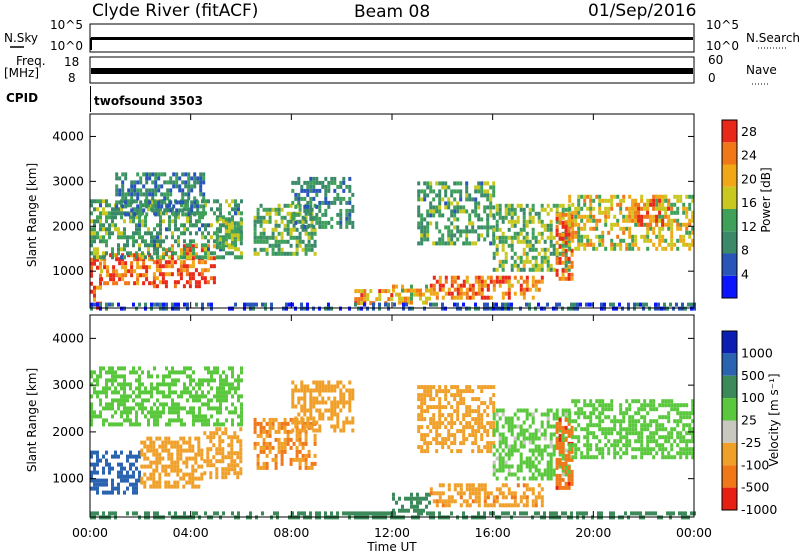 Image resolution: width=800 pixels, height=554 pixels. What do you see at coordinates (22, 98) in the screenshot?
I see `cpid-label: CPID` at bounding box center [22, 98].